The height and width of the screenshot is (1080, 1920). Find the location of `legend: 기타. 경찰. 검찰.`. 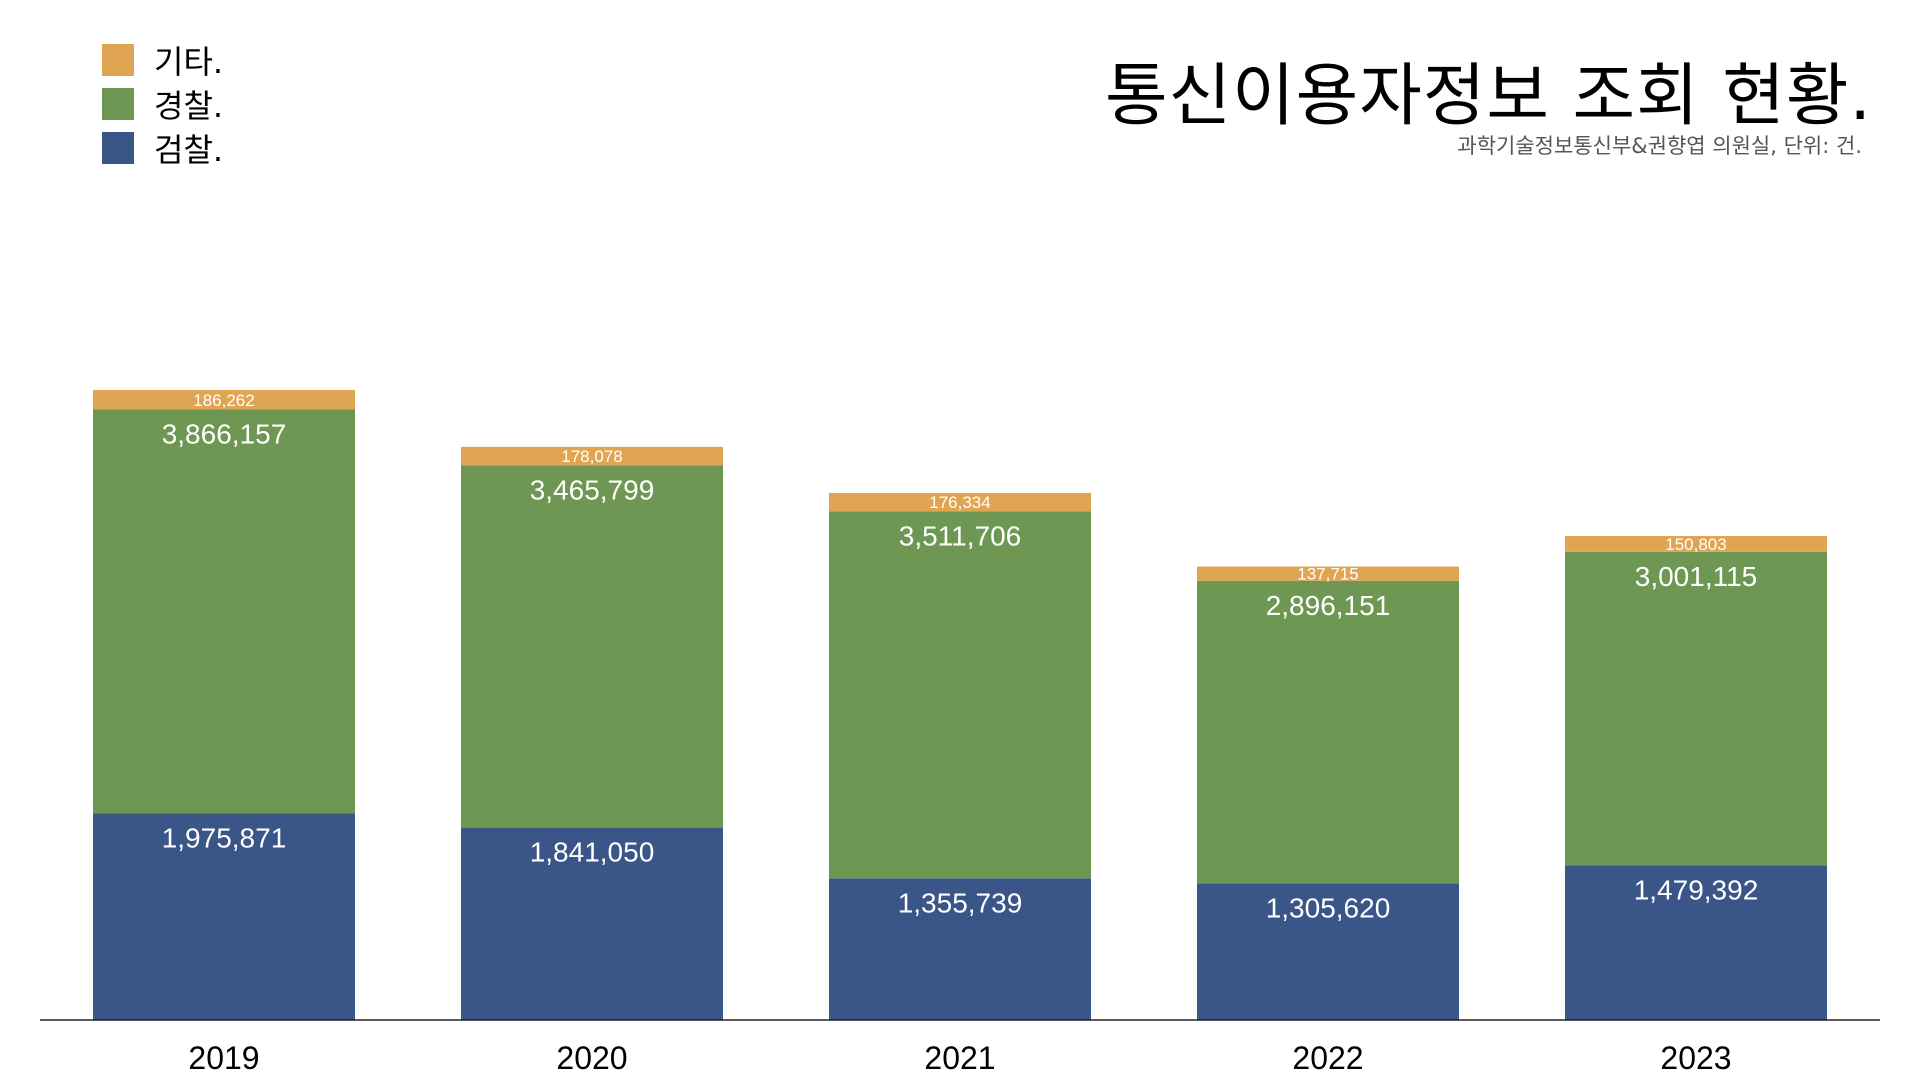

legend: 기타. 경찰. 검찰. is located at coordinates (162, 104).